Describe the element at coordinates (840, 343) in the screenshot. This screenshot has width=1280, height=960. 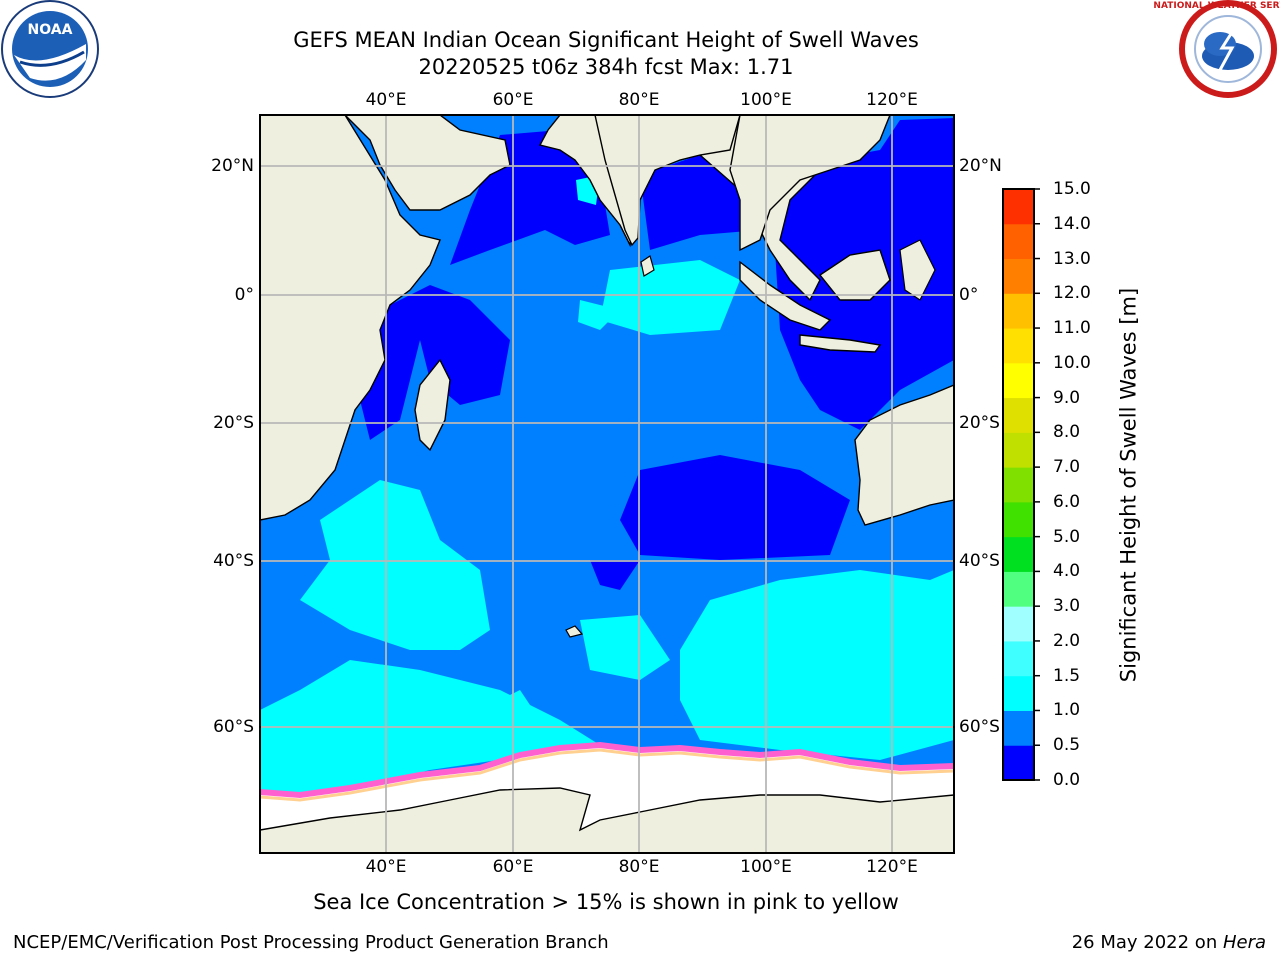
I see `java` at that location.